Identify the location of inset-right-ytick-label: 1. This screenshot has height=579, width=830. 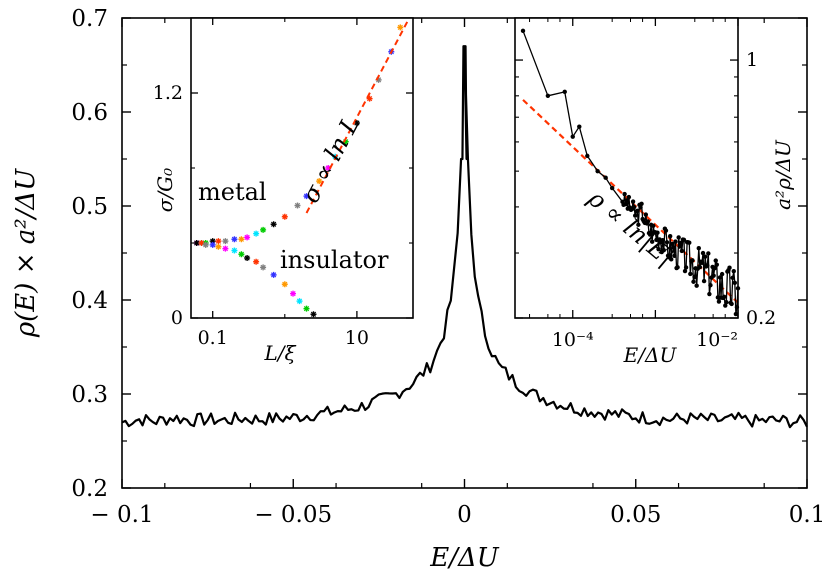
(752, 60).